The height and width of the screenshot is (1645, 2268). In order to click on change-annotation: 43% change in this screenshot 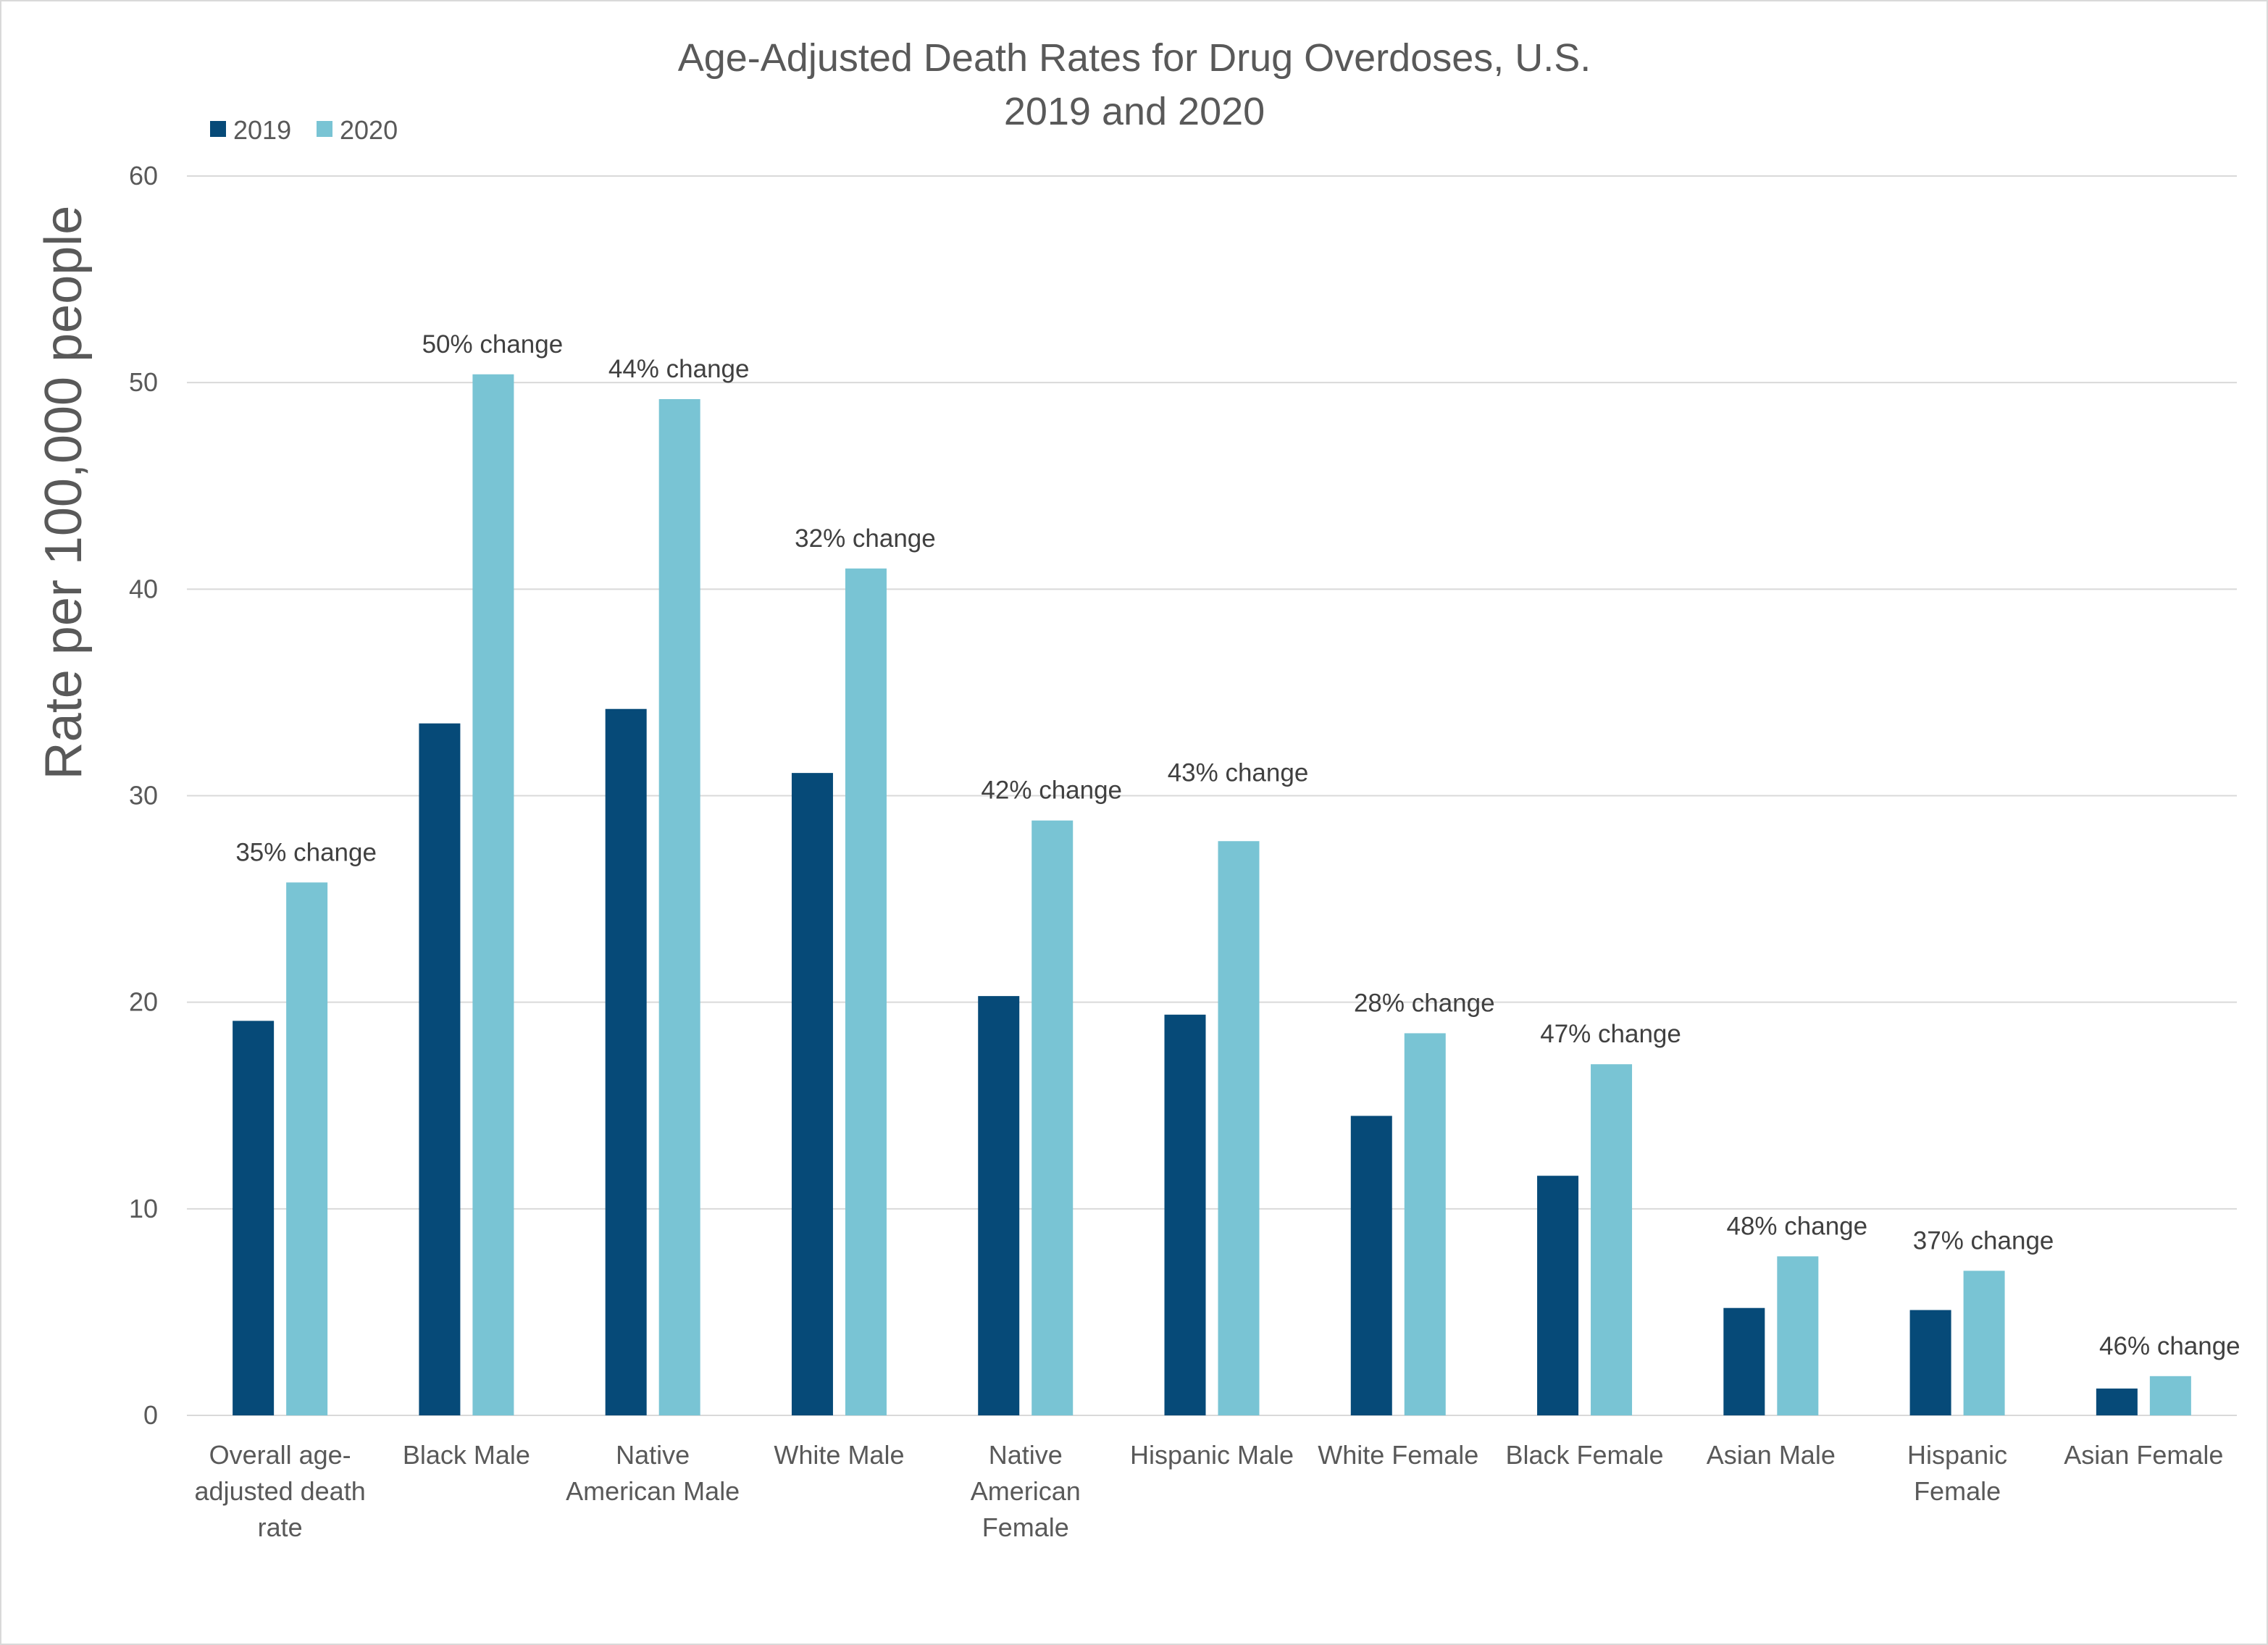, I will do `click(1239, 773)`.